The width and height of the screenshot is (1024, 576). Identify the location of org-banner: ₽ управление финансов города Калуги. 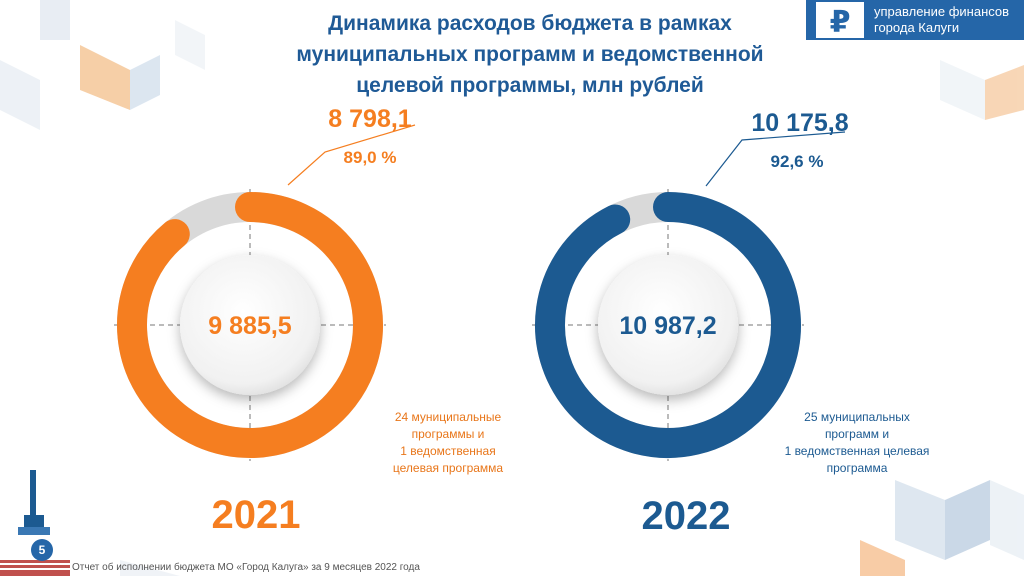
(915, 20).